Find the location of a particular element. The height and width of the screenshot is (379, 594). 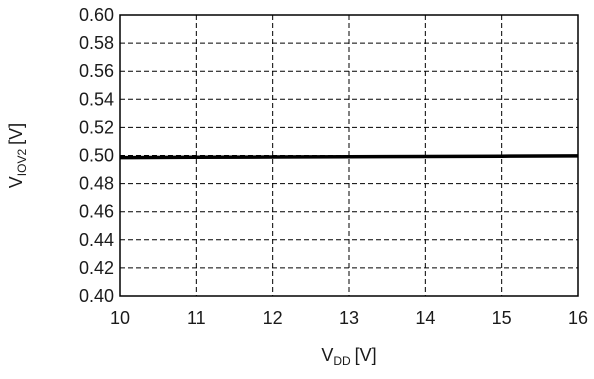

y-tick-label: 0.58 is located at coordinates (96, 43).